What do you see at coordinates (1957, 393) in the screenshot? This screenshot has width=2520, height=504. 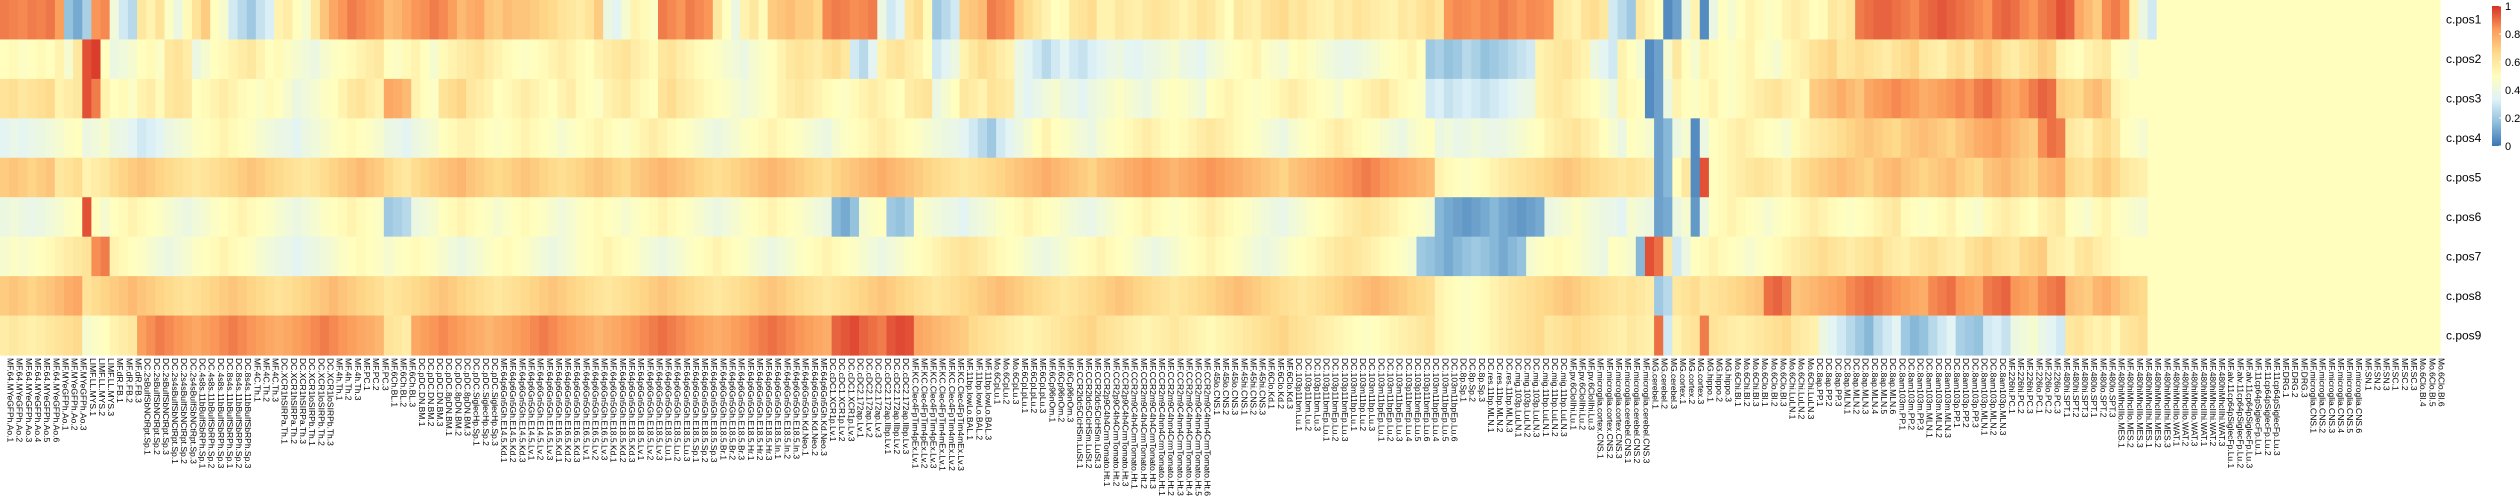 I see `column-label: DC.8am103p.PP.1` at bounding box center [1957, 393].